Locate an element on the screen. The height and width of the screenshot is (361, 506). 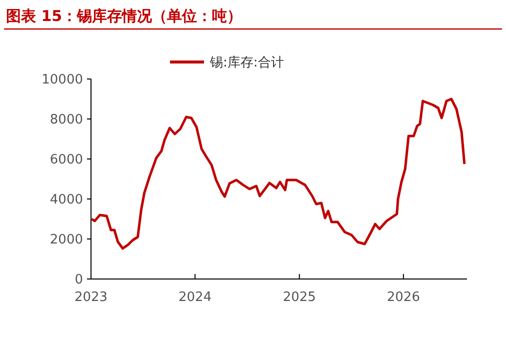
x-tick-label: 2025 is located at coordinates (299, 297).